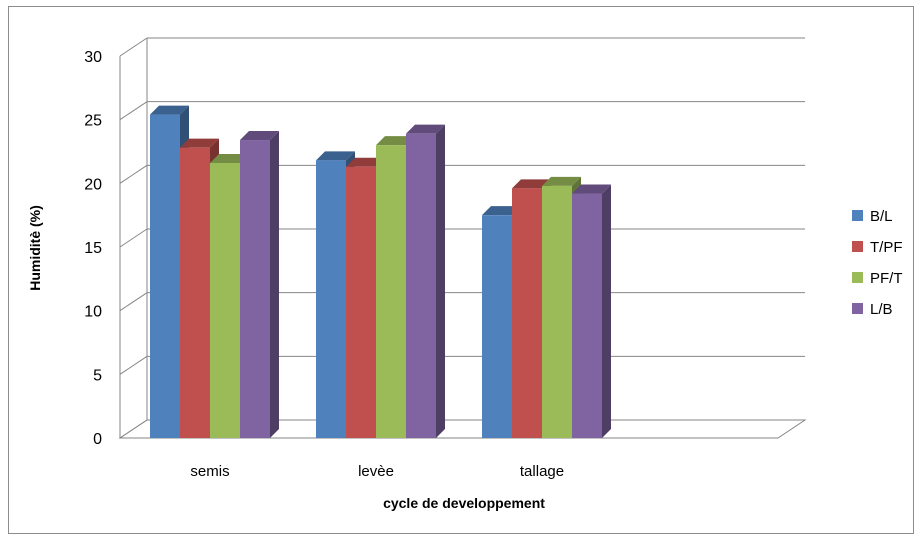 Image resolution: width=921 pixels, height=540 pixels. Describe the element at coordinates (886, 247) in the screenshot. I see `legend-label: T/PF` at that location.